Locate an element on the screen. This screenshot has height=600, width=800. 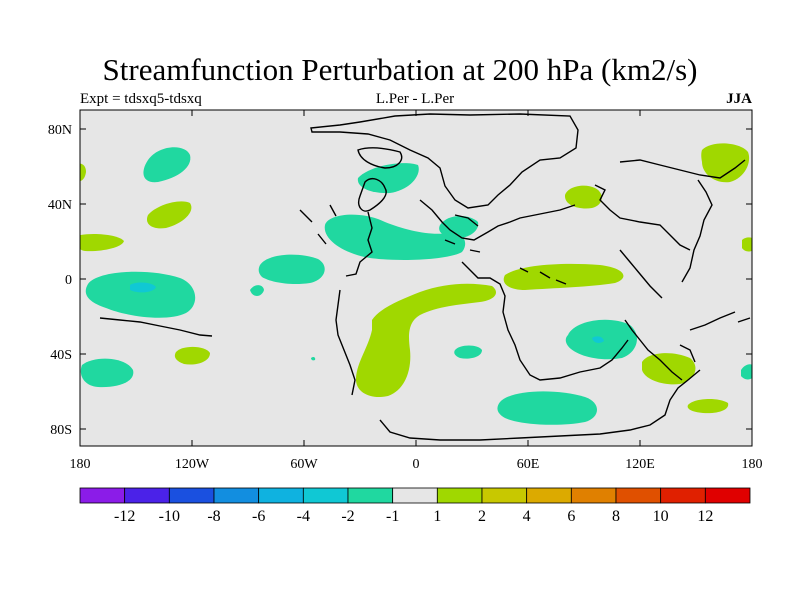
neg-anomaly-south-indian-core is located at coordinates (598, 339).